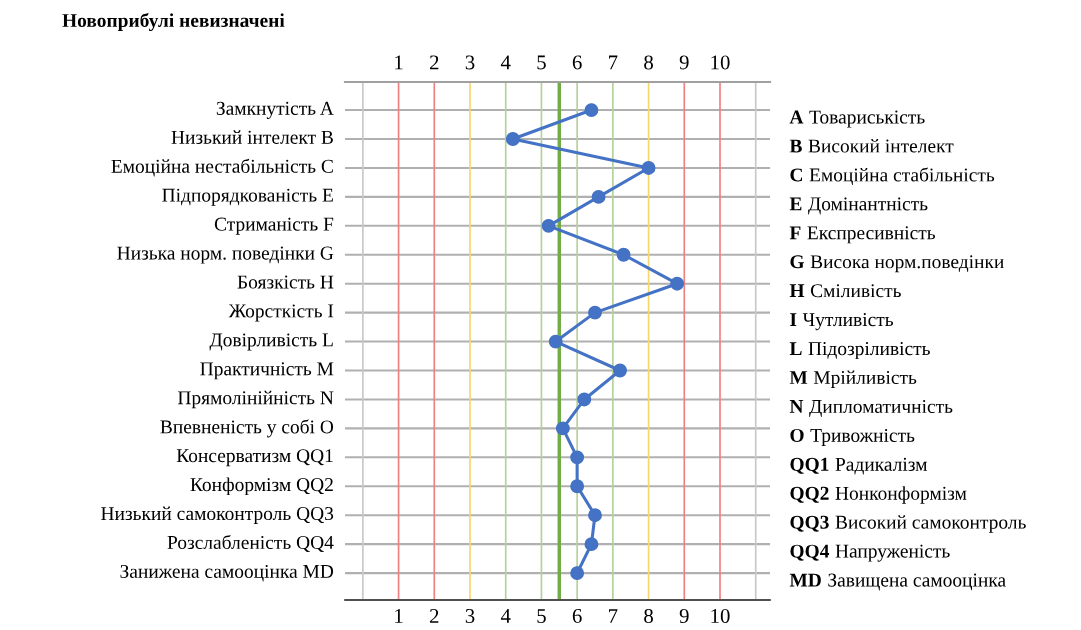 The image size is (1081, 630). What do you see at coordinates (173, 22) in the screenshot?
I see `text: Новоприбулі невизначені` at bounding box center [173, 22].